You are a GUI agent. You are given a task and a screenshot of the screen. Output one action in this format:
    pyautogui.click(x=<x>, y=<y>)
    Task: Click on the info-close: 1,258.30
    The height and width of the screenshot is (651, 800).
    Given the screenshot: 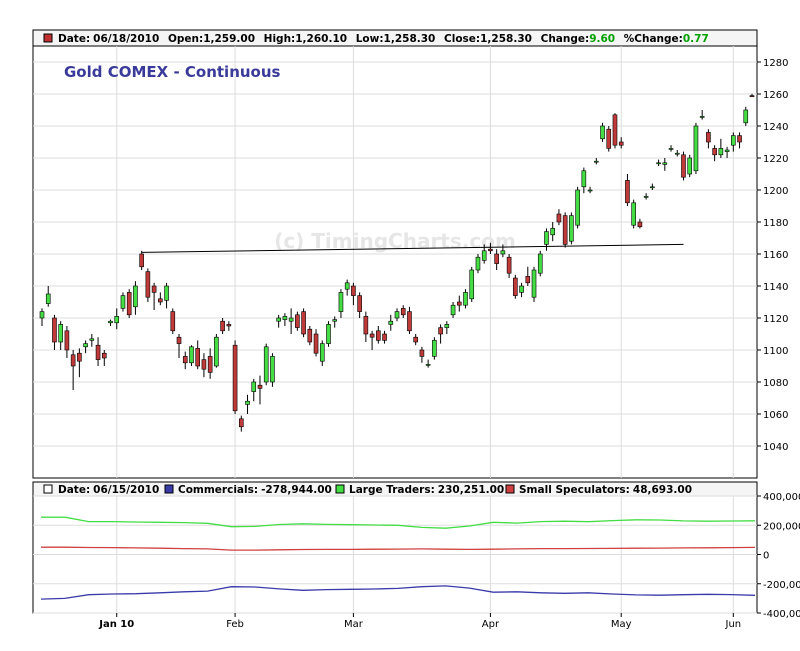 What is the action you would take?
    pyautogui.click(x=506, y=39)
    